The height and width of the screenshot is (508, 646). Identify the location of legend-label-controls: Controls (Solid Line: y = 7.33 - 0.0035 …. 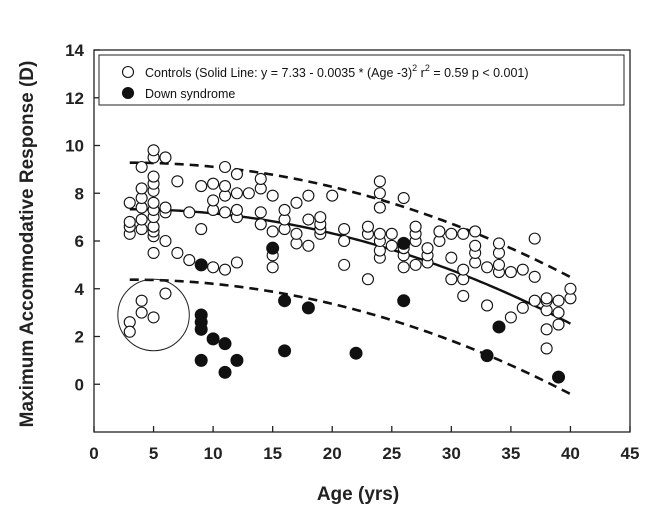
(337, 71).